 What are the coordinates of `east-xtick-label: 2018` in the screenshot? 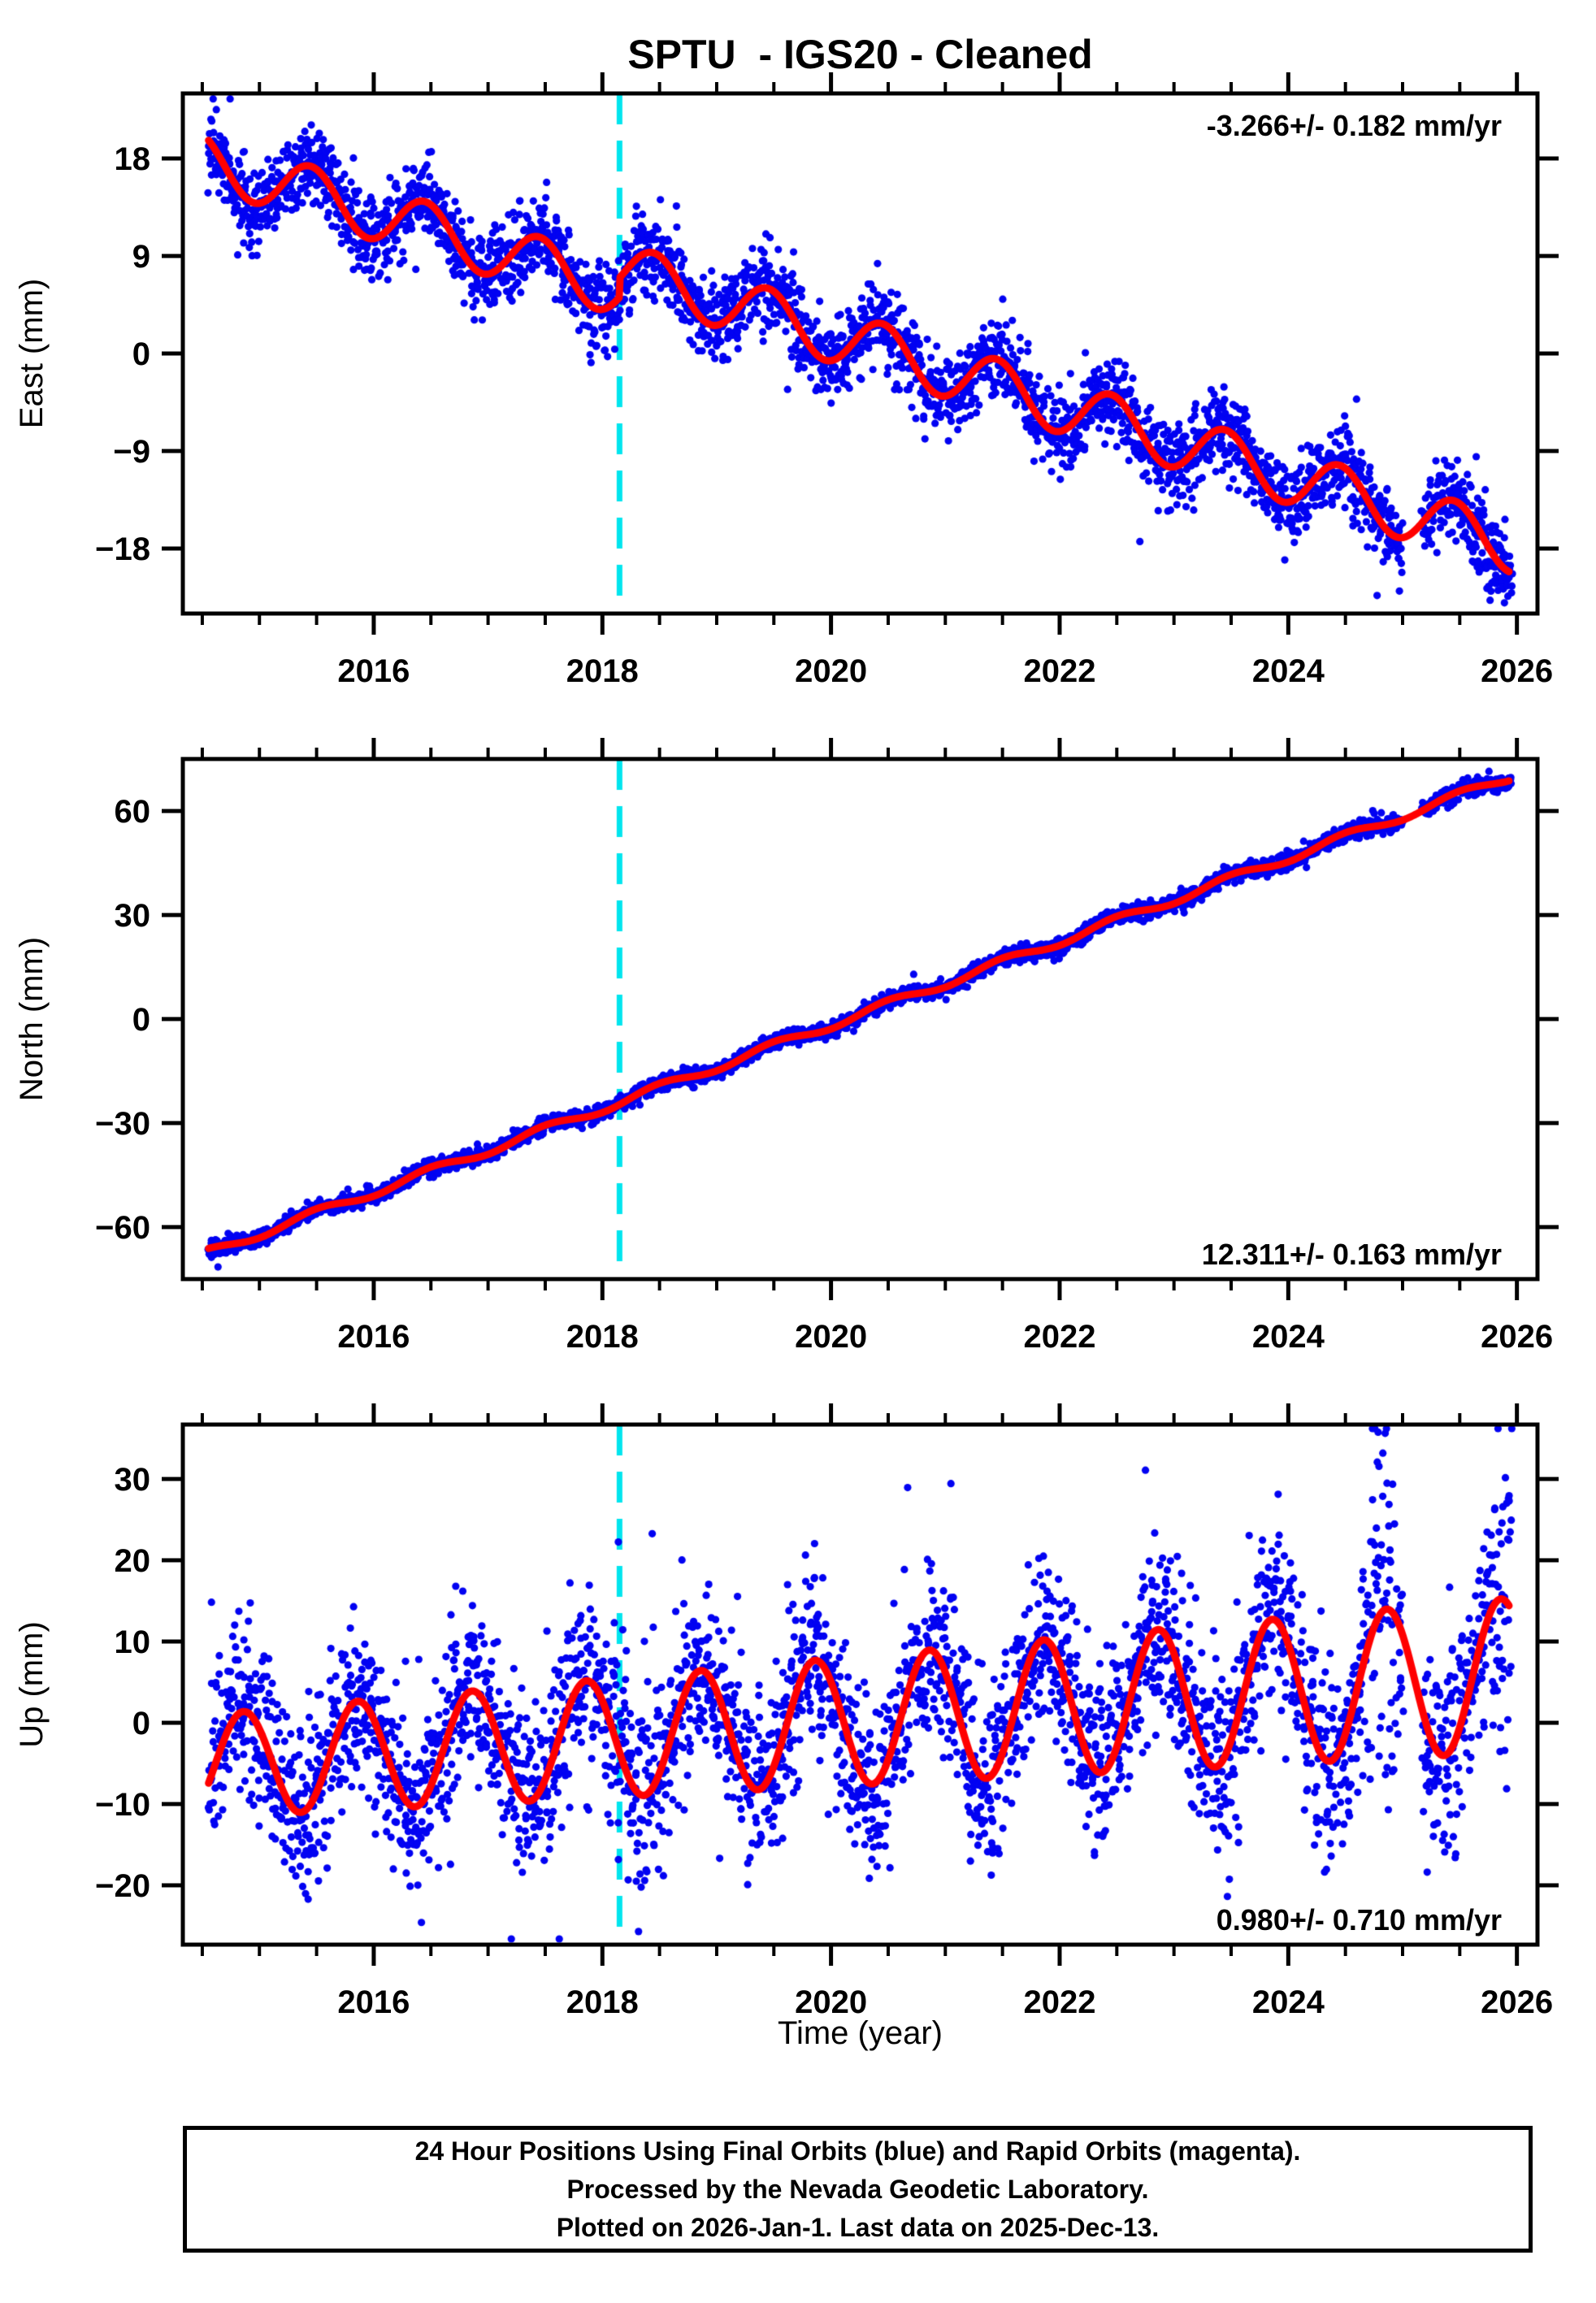 It's located at (602, 671).